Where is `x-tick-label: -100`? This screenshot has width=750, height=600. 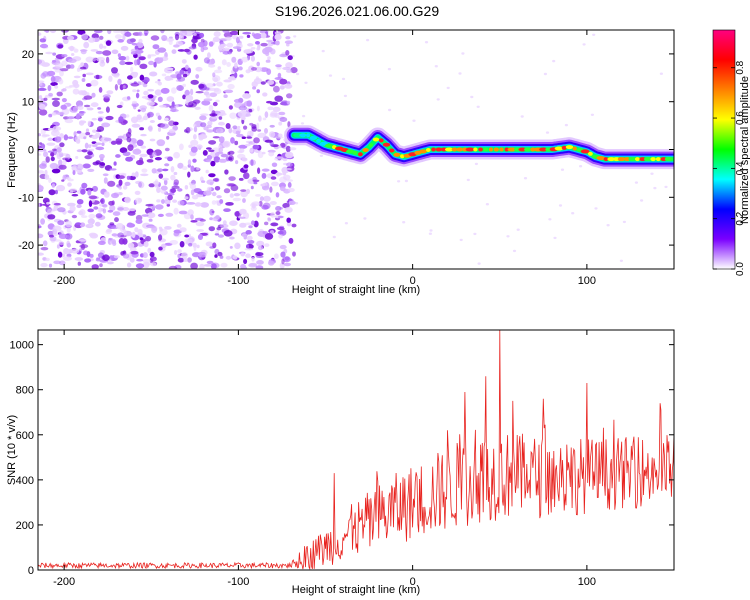
x-tick-label: -100 is located at coordinates (238, 582).